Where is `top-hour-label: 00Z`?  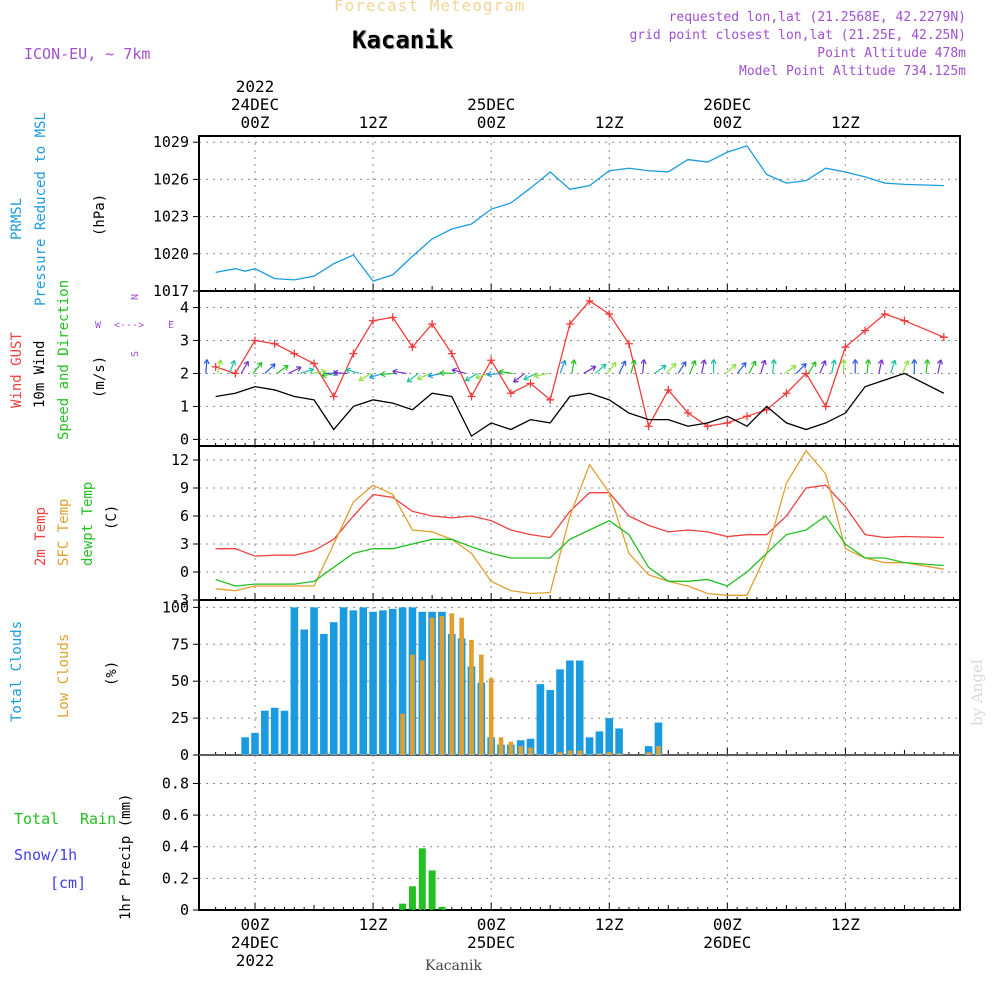
top-hour-label: 00Z is located at coordinates (491, 122).